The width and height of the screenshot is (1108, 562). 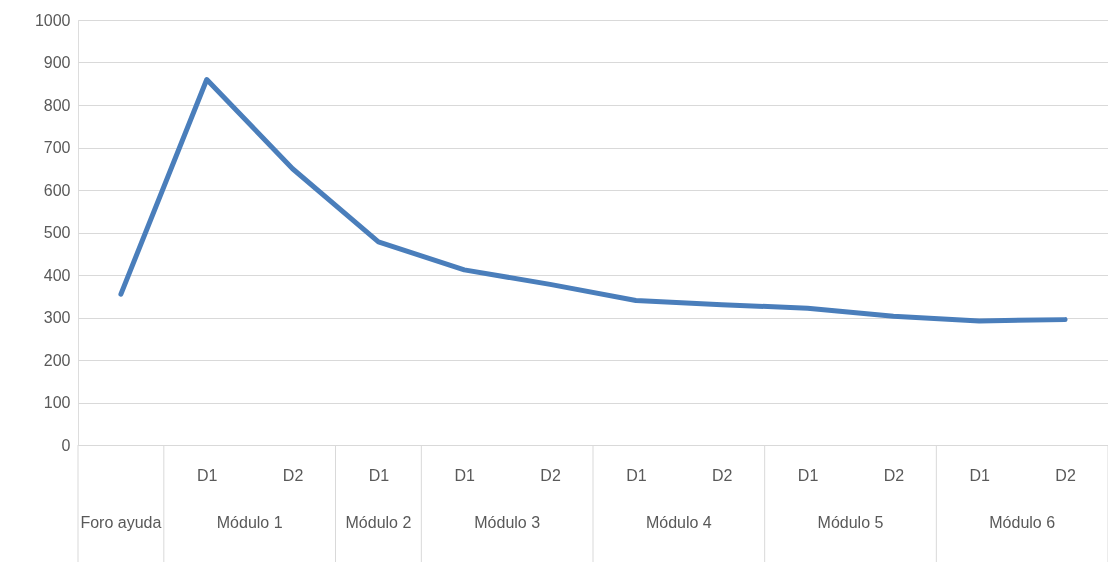 What do you see at coordinates (57, 105) in the screenshot?
I see `y-tick-label: 800` at bounding box center [57, 105].